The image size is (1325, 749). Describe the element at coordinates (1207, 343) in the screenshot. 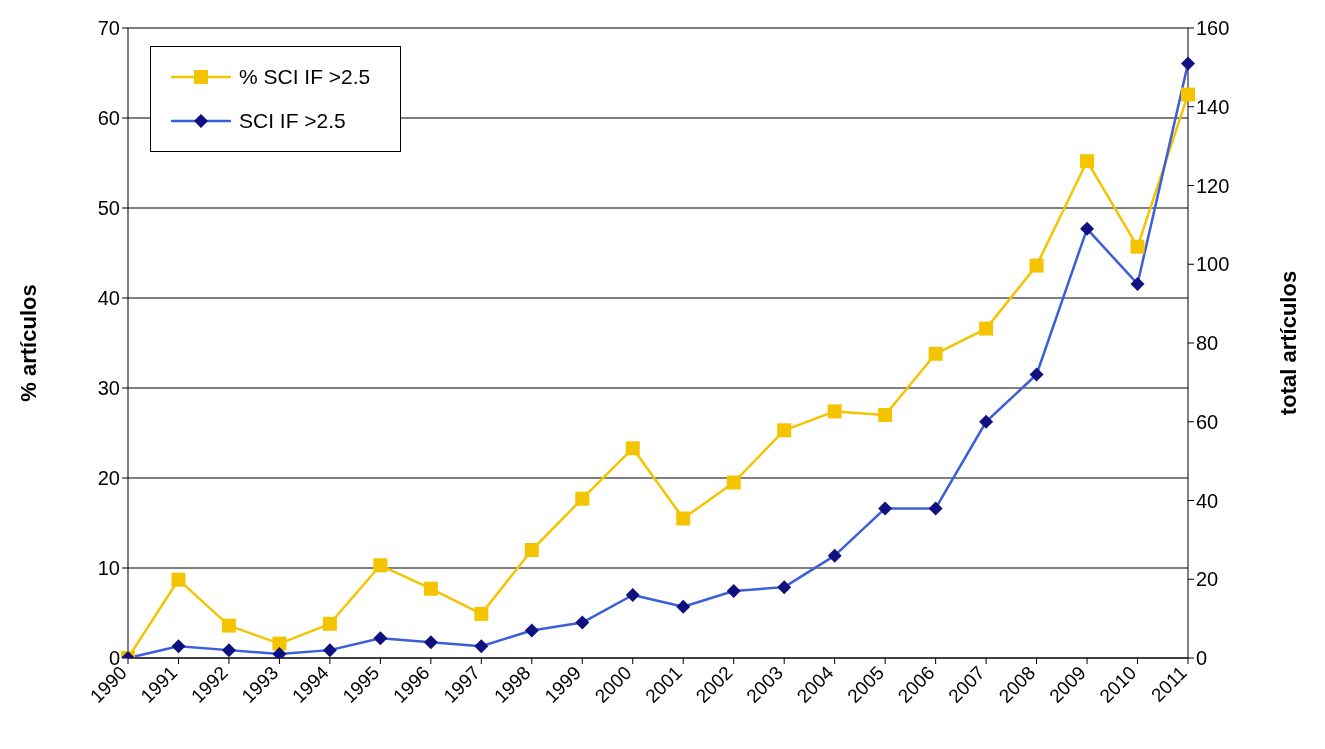

I see `y2-tick-label: 80` at that location.